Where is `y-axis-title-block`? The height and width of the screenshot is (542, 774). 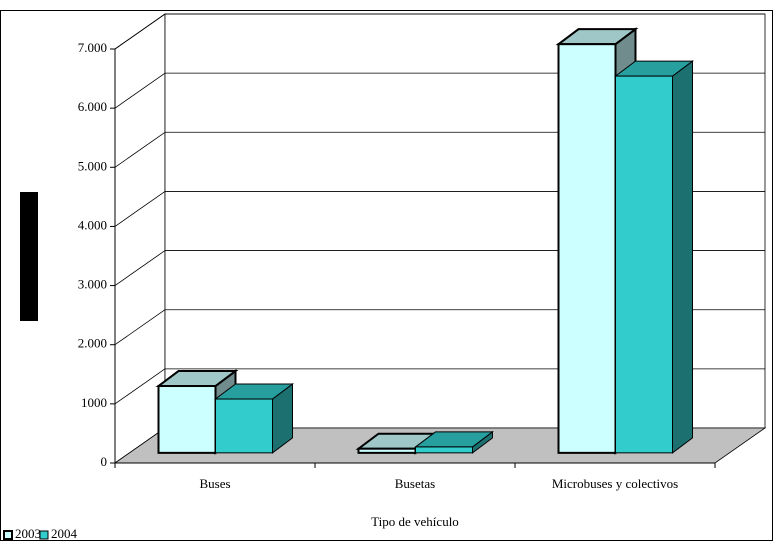
y-axis-title-block is located at coordinates (29, 256).